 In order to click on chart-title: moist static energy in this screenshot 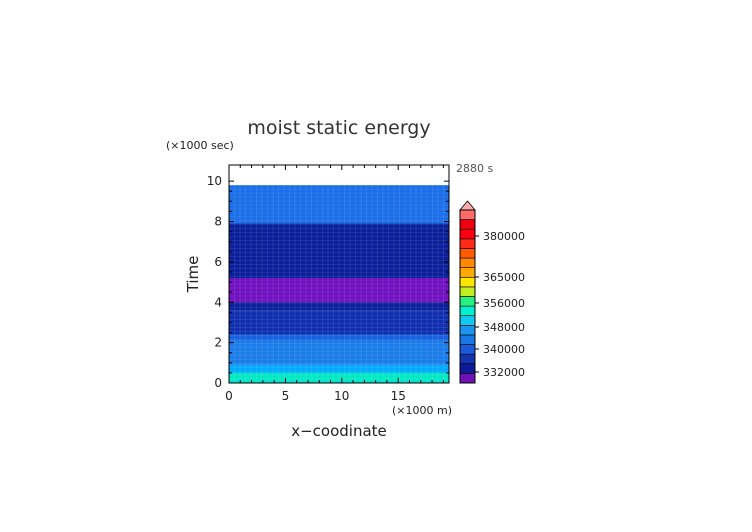, I will do `click(338, 128)`.